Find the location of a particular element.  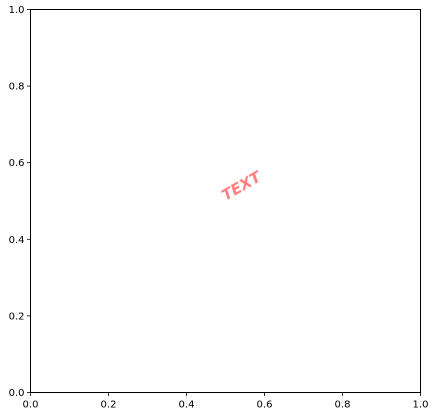

y-tick-label: 0.8 is located at coordinates (17, 87).